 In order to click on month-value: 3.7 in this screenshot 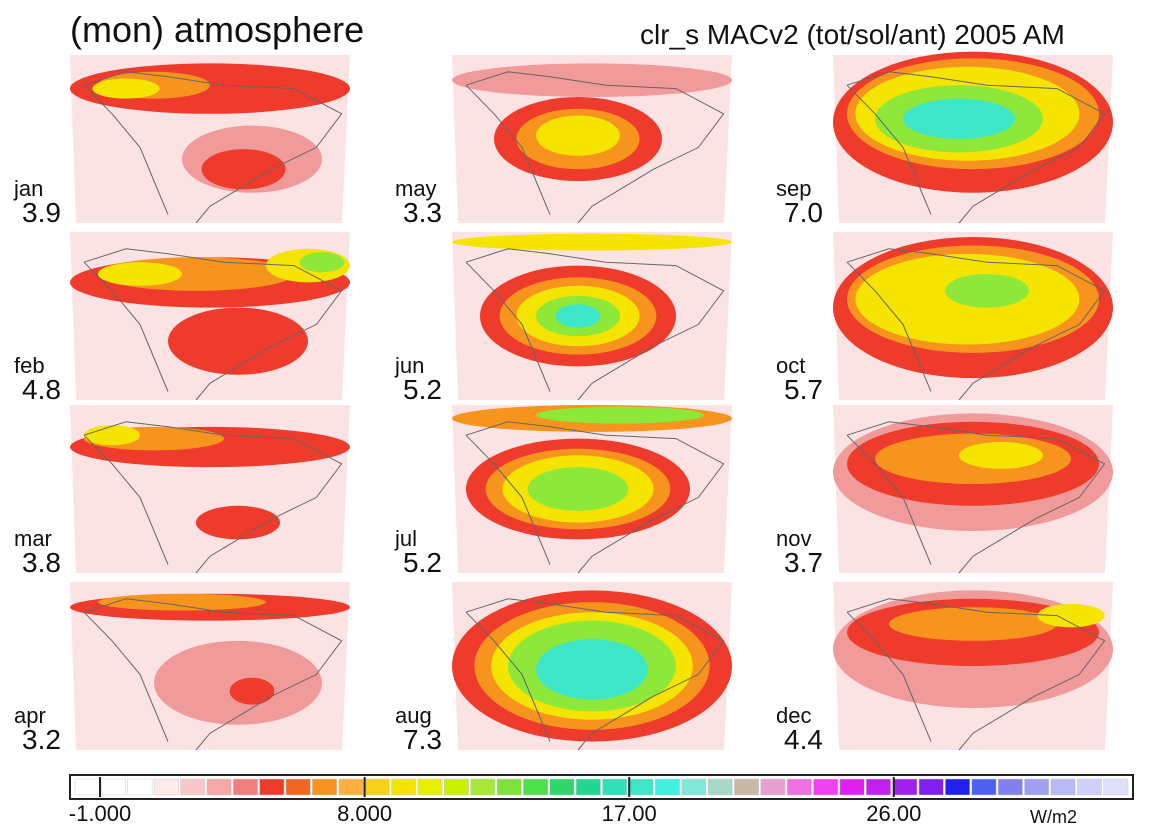, I will do `click(803, 562)`.